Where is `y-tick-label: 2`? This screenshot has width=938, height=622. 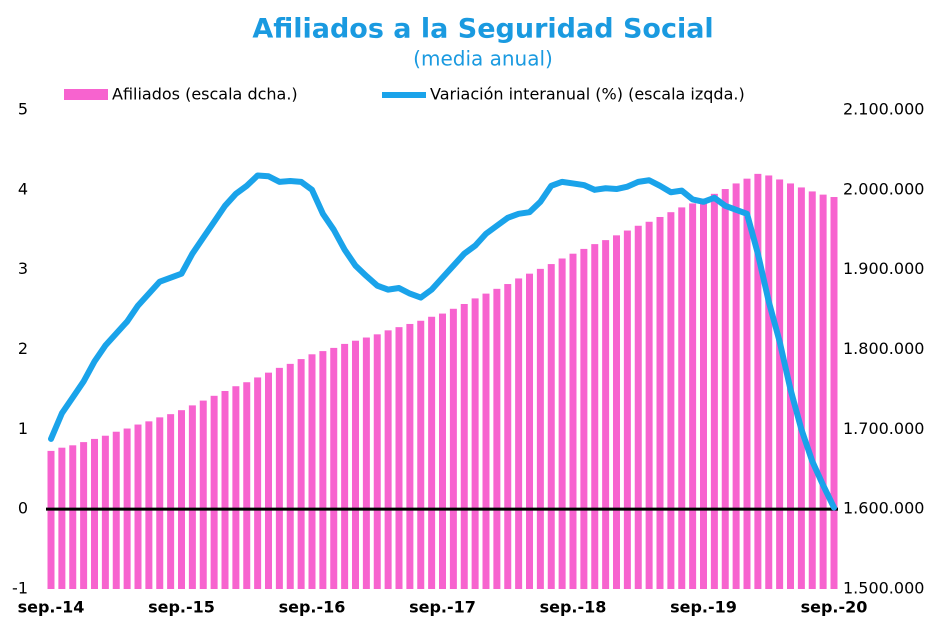 y-tick-label: 2 is located at coordinates (23, 348).